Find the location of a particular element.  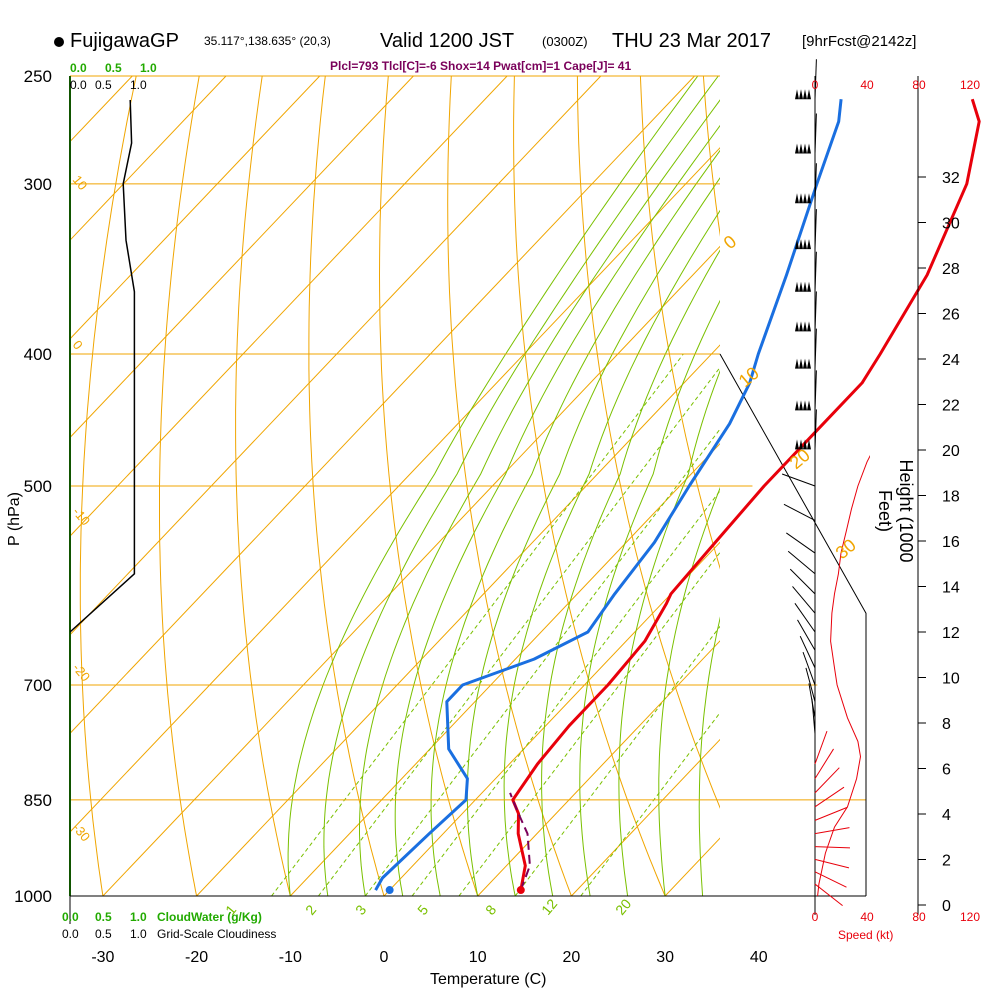

cloud-scale-bottom-green: 0.0 is located at coordinates (70, 917).